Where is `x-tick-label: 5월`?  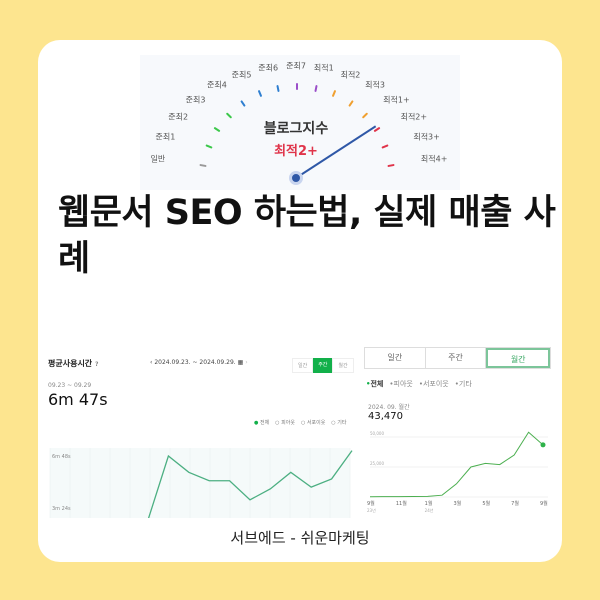
x-tick-label: 5월 is located at coordinates (486, 503).